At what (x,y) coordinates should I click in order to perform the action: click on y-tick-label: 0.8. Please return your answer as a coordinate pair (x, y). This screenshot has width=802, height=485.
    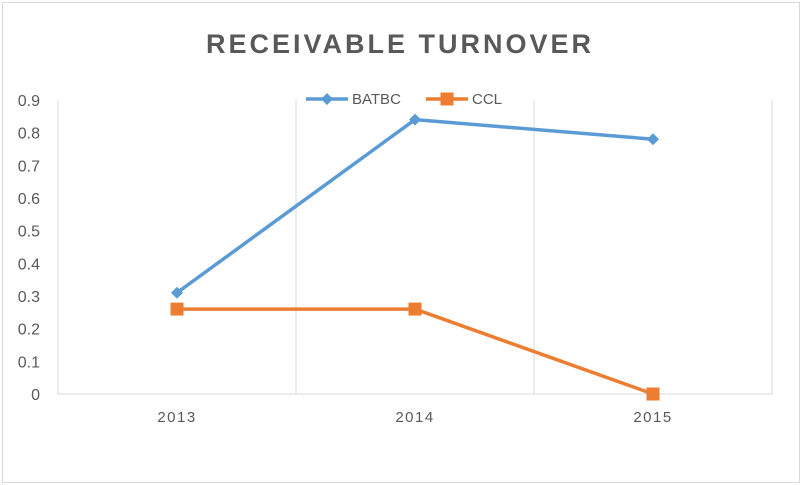
    Looking at the image, I should click on (29, 134).